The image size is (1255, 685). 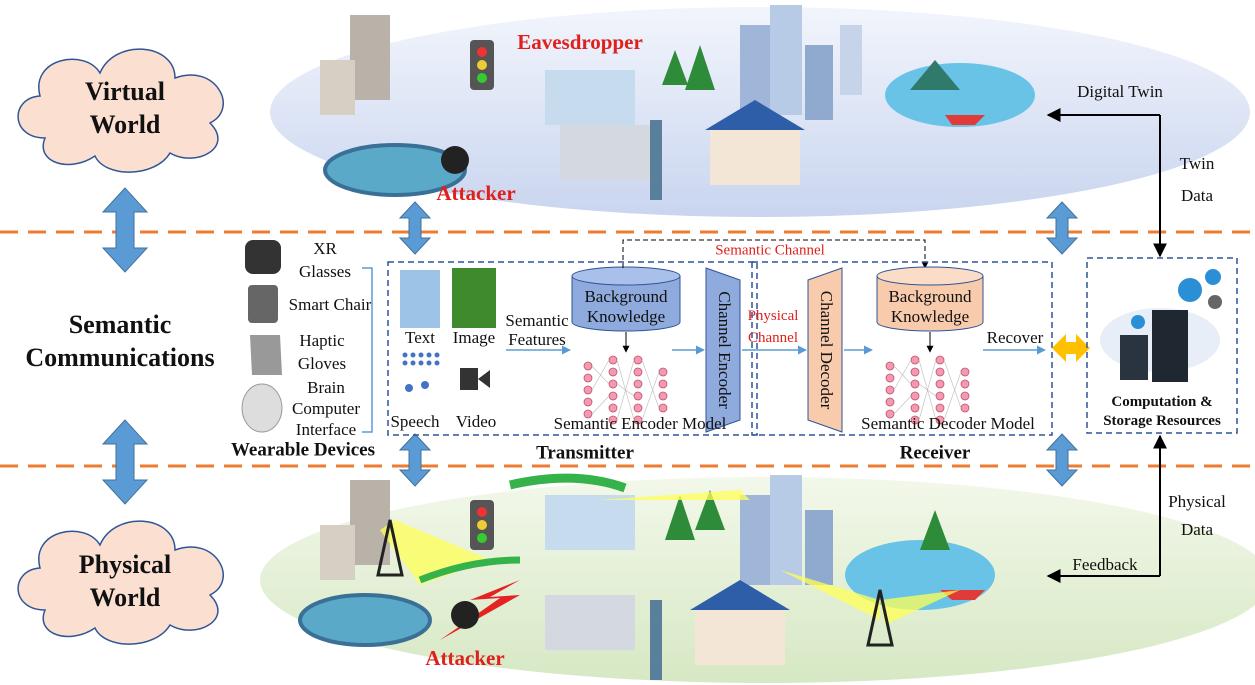 What do you see at coordinates (948, 423) in the screenshot?
I see `model-label: Semantic Decoder Model` at bounding box center [948, 423].